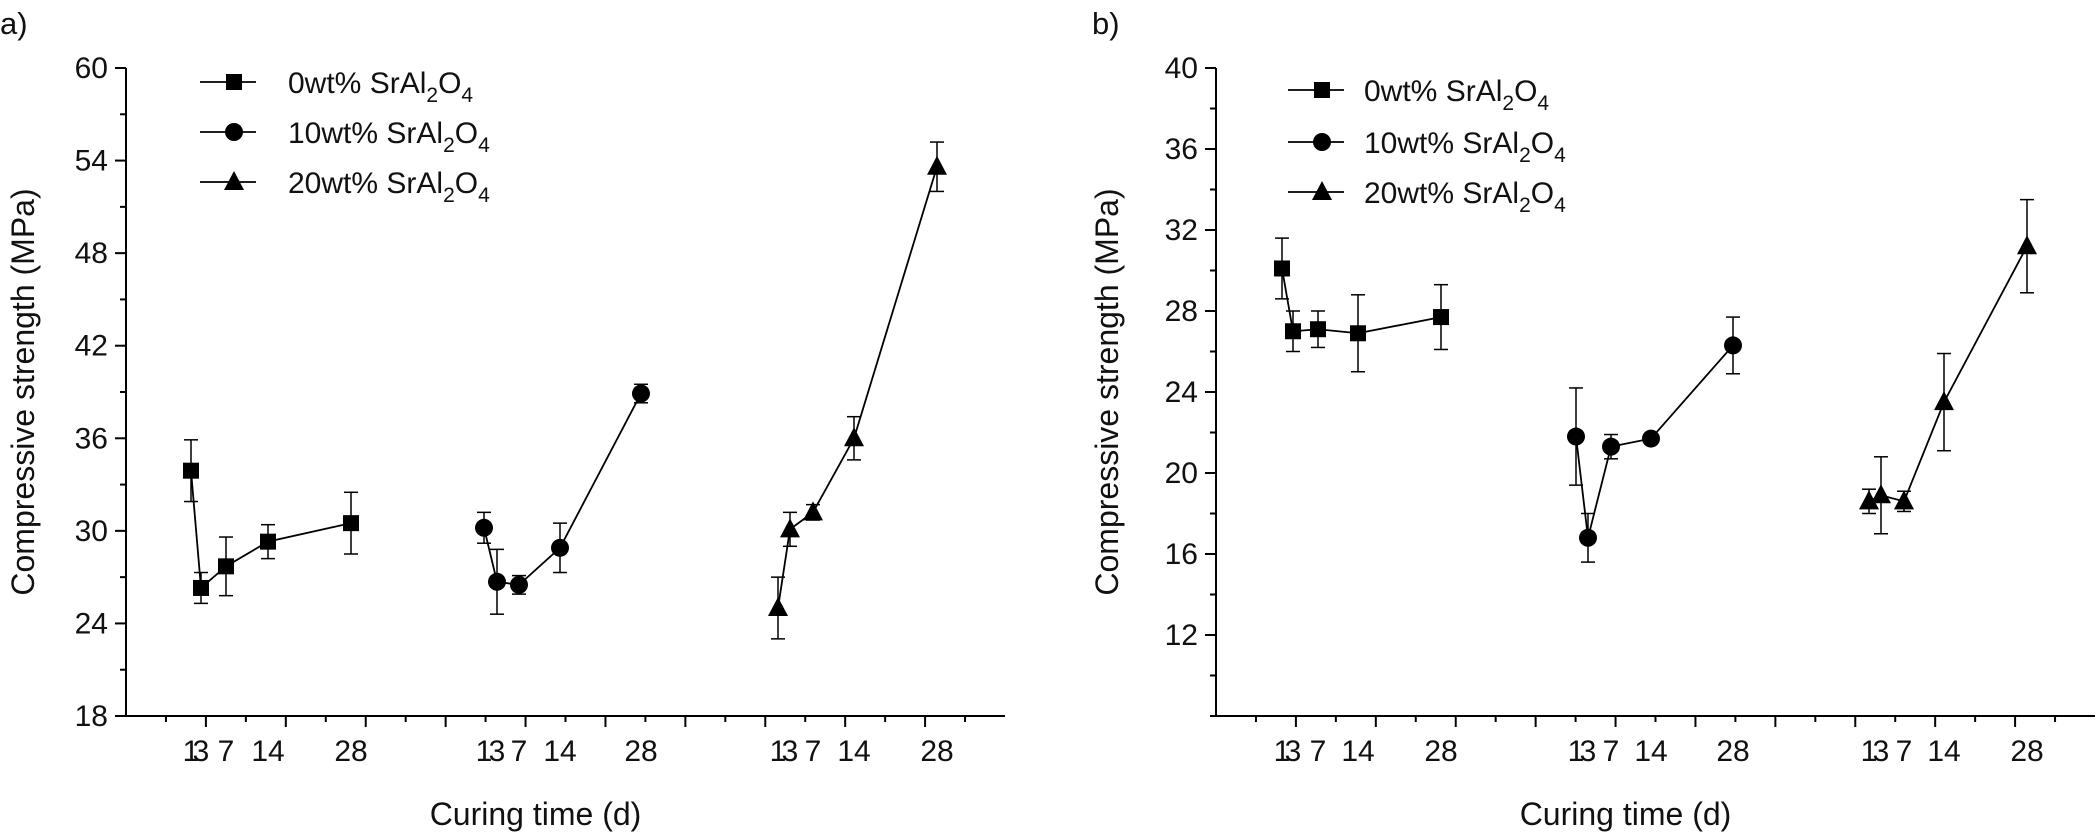  What do you see at coordinates (1465, 147) in the screenshot?
I see `legend-label: 10wt% SrAl2O4` at bounding box center [1465, 147].